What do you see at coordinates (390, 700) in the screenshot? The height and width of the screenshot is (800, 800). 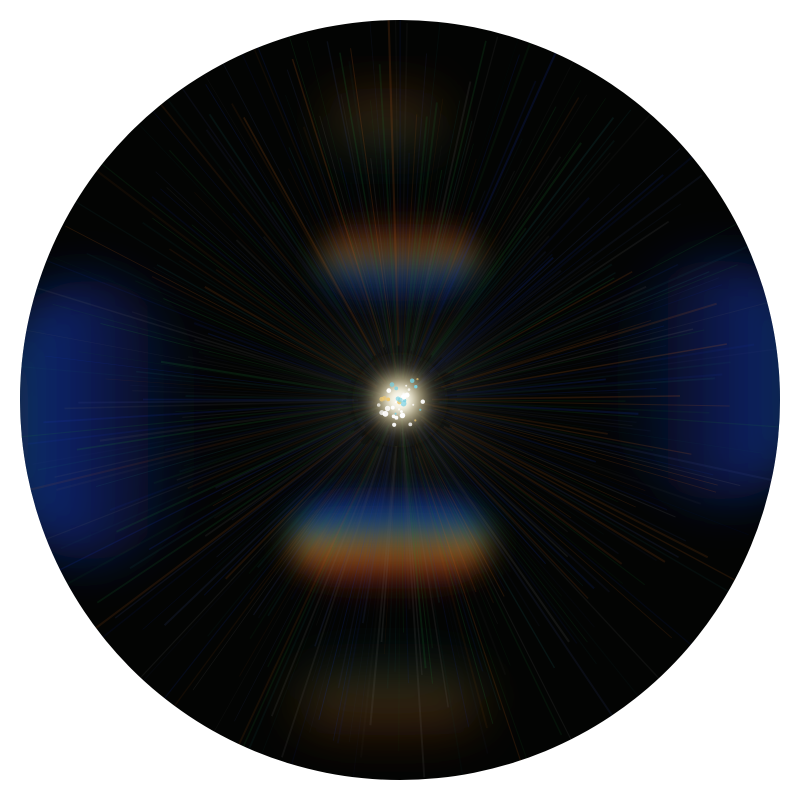 I see `far-lower-band` at bounding box center [390, 700].